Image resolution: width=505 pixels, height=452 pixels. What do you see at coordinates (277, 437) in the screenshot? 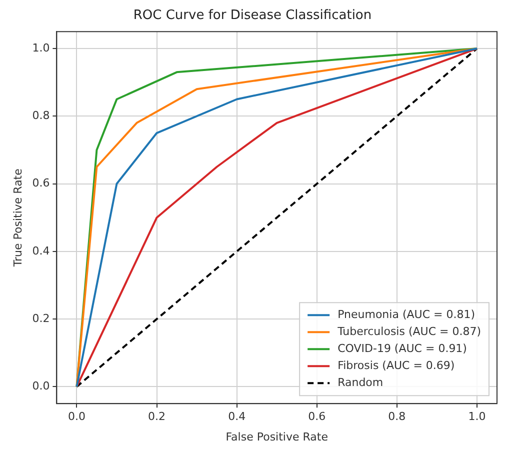
I see `x-axis-title: False Positive Rate` at bounding box center [277, 437].